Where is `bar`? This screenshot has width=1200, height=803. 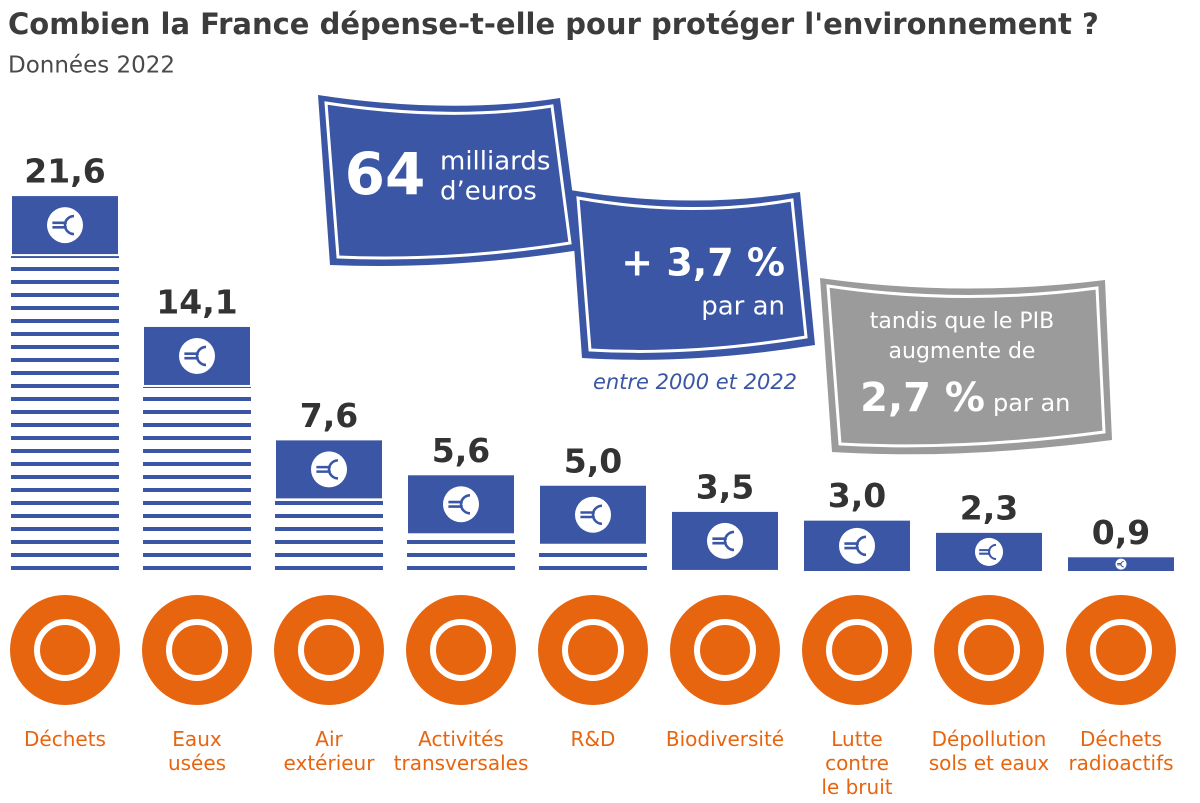 bar is located at coordinates (65, 383).